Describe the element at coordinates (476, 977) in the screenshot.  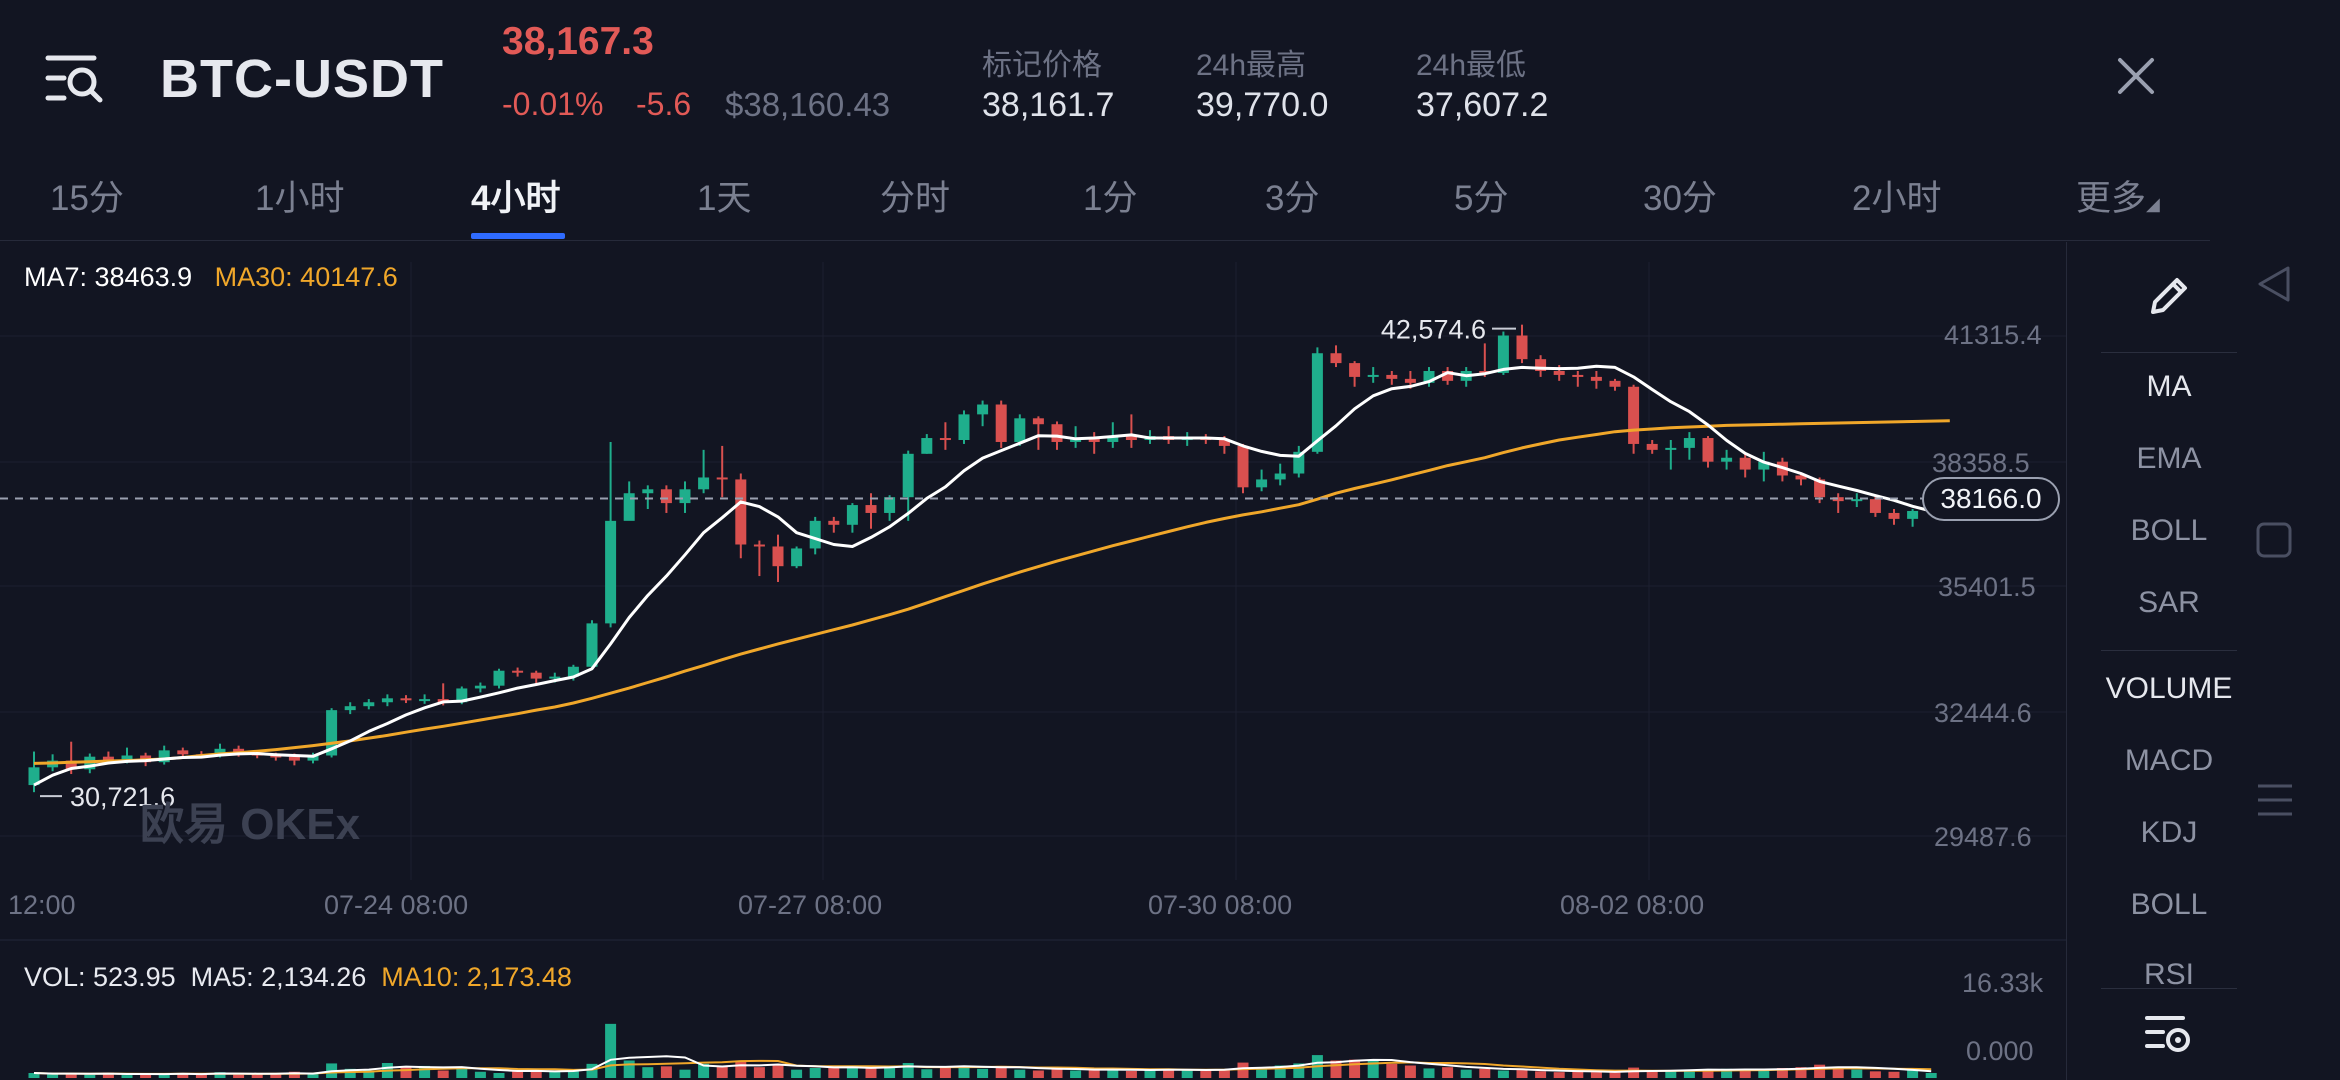
I see `vol-ma10-legend: MA10: 2,173.48` at that location.